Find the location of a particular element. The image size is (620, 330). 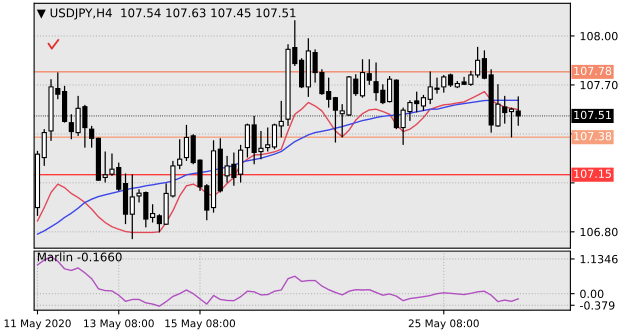

y-tick-label: 1.1346 is located at coordinates (599, 259).